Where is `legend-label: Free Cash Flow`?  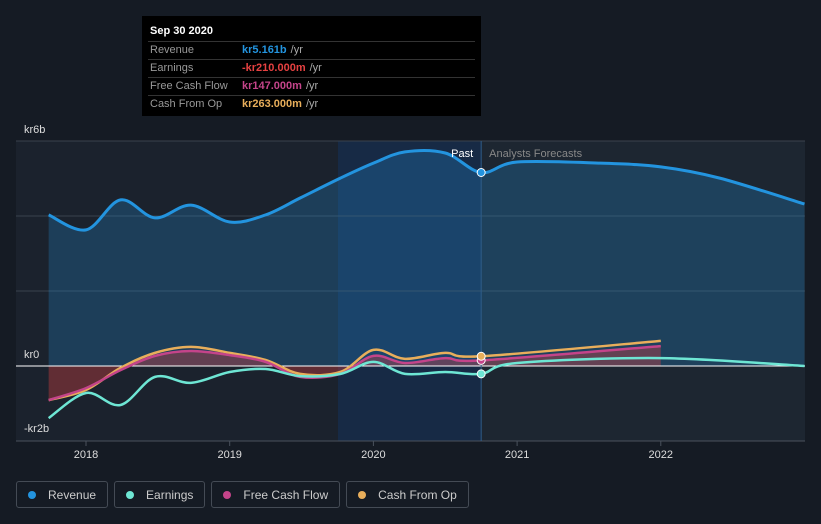 legend-label: Free Cash Flow is located at coordinates (286, 494).